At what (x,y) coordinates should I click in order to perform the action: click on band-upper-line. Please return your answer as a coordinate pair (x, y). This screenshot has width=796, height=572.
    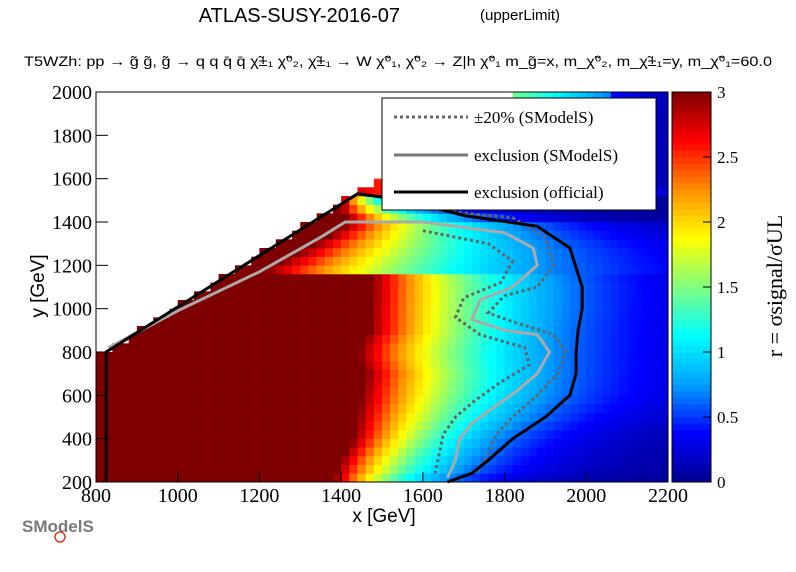
    Looking at the image, I should click on (495, 341).